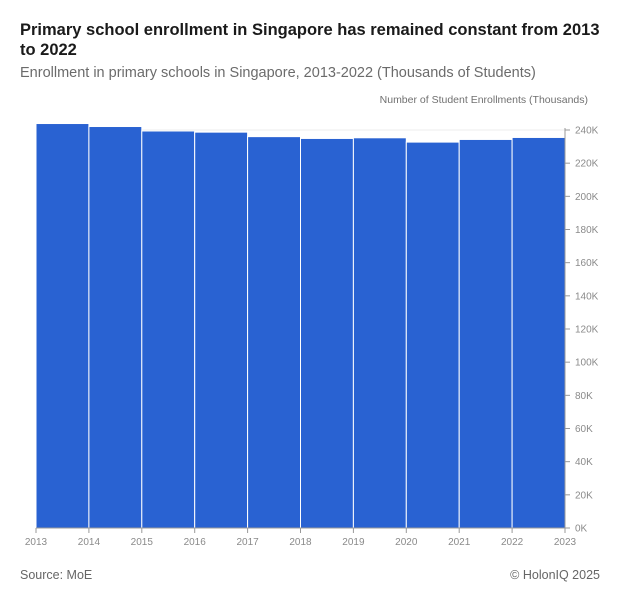 Image resolution: width=620 pixels, height=615 pixels. Describe the element at coordinates (584, 495) in the screenshot. I see `y-tick-label: 20K` at that location.